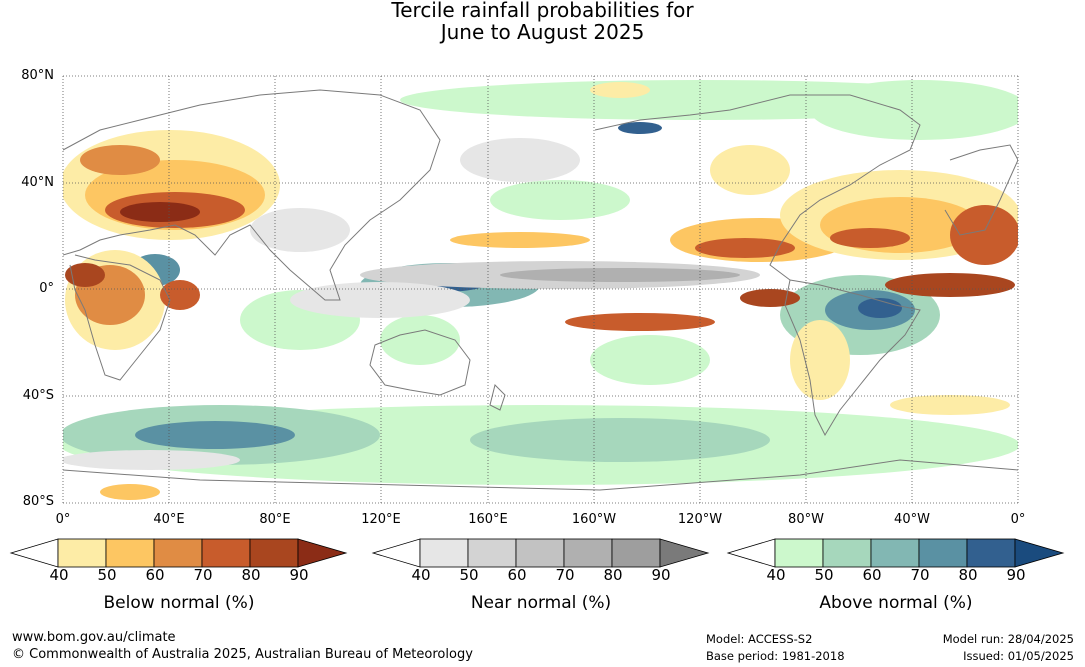  Describe the element at coordinates (700, 519) in the screenshot. I see `lon-label-120w: 120°W` at that location.